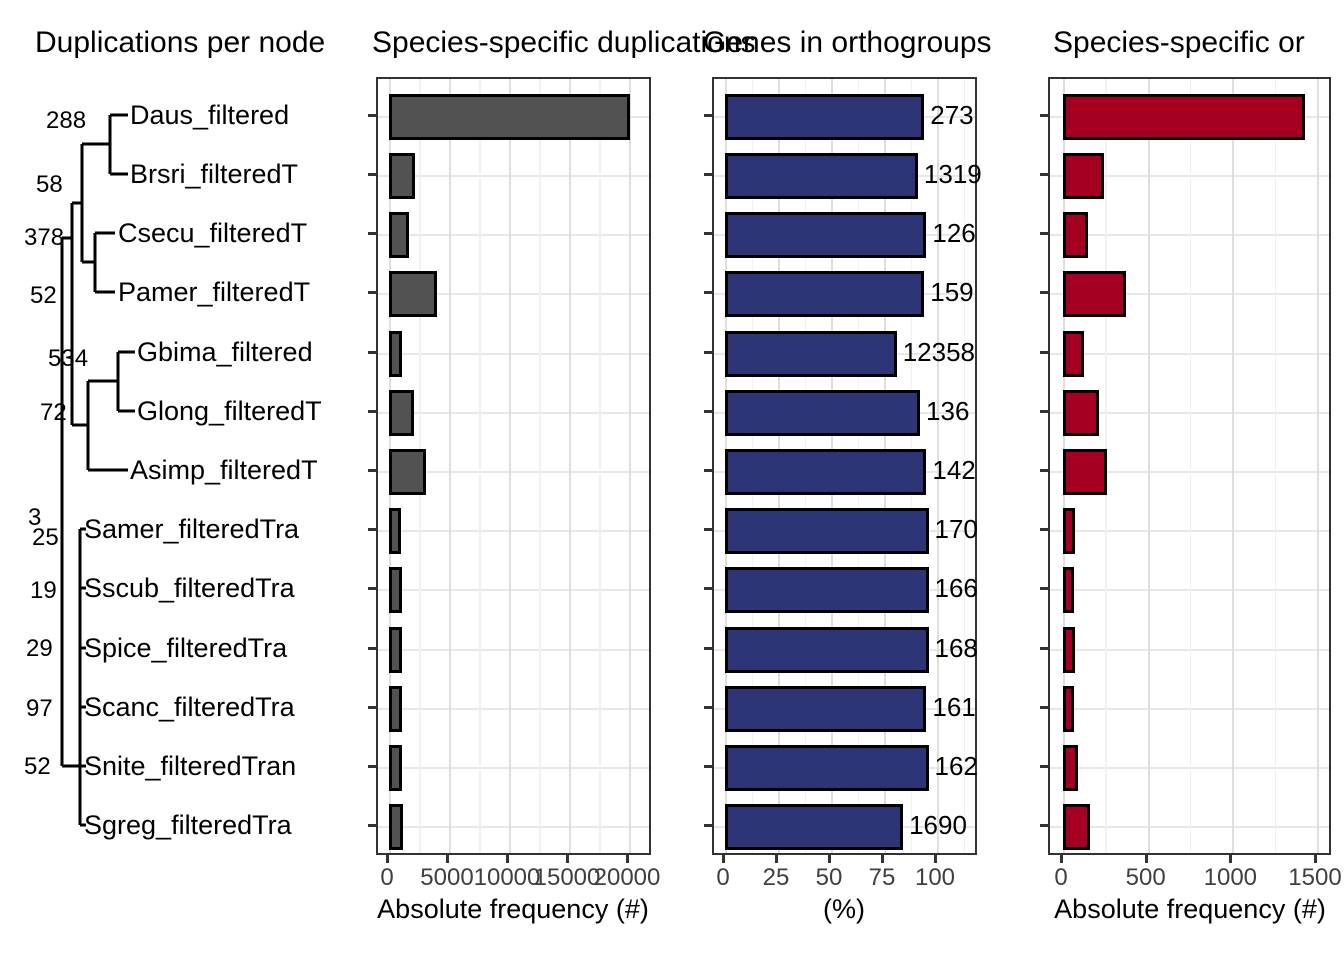 The image size is (1344, 960). What do you see at coordinates (627, 877) in the screenshot?
I see `x-tick-label: 20000` at bounding box center [627, 877].